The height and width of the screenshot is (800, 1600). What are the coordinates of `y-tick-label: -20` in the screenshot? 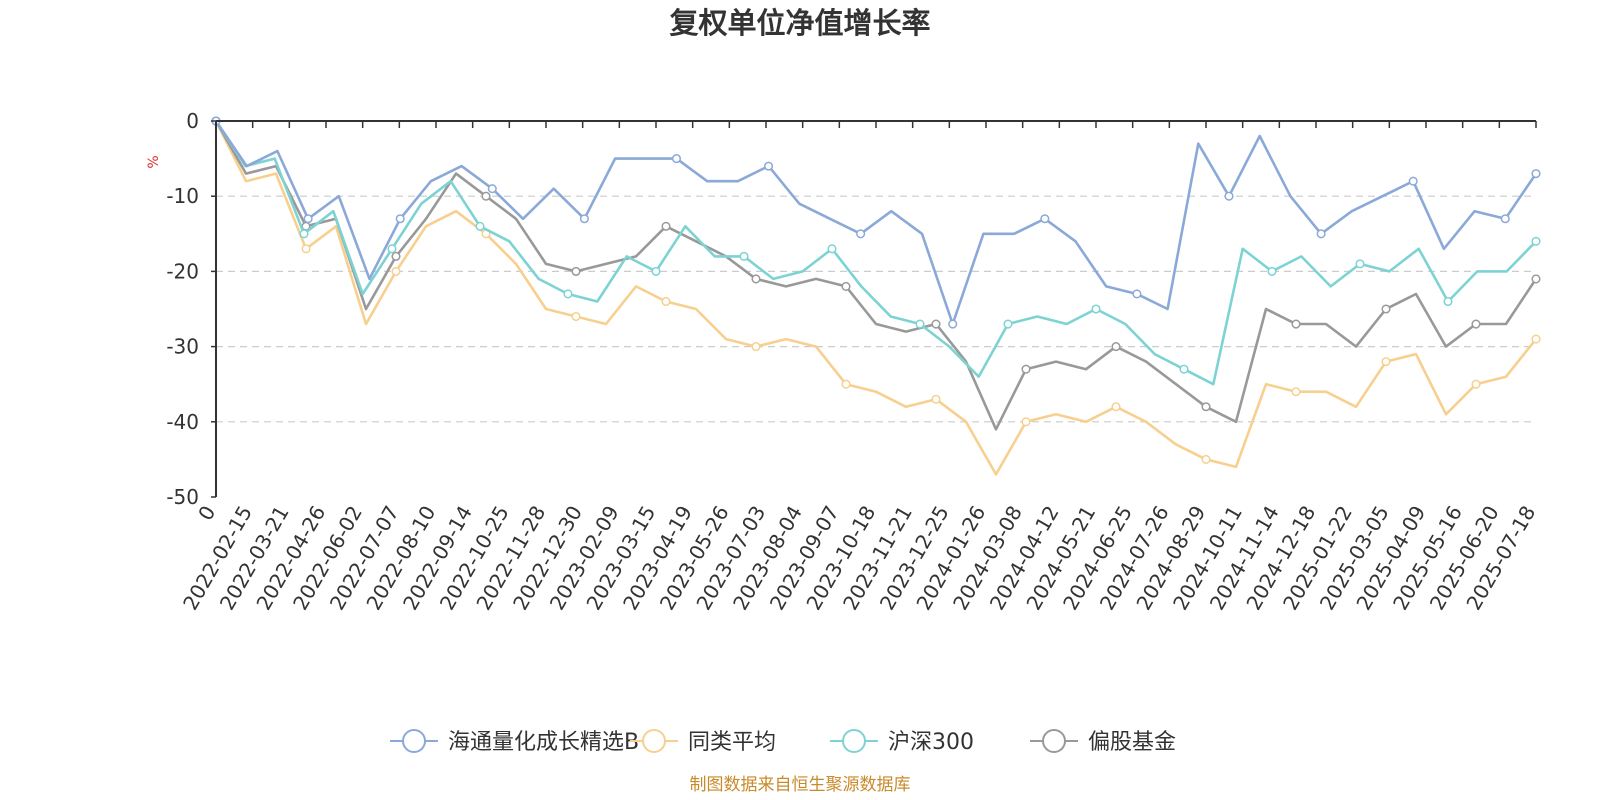 It's located at (182, 271).